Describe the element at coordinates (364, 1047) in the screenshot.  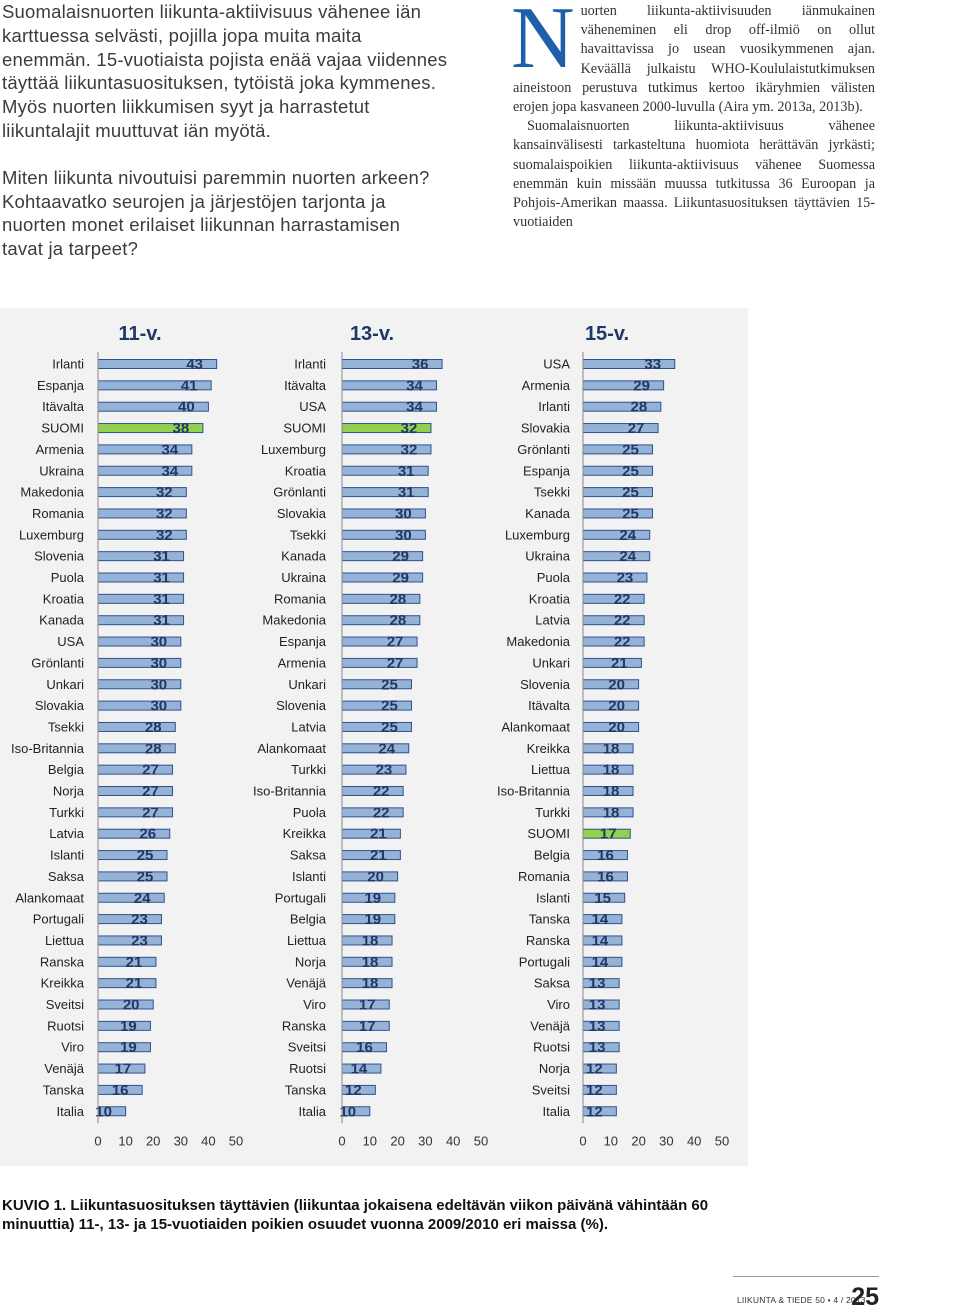
I see `value-label: 16` at that location.